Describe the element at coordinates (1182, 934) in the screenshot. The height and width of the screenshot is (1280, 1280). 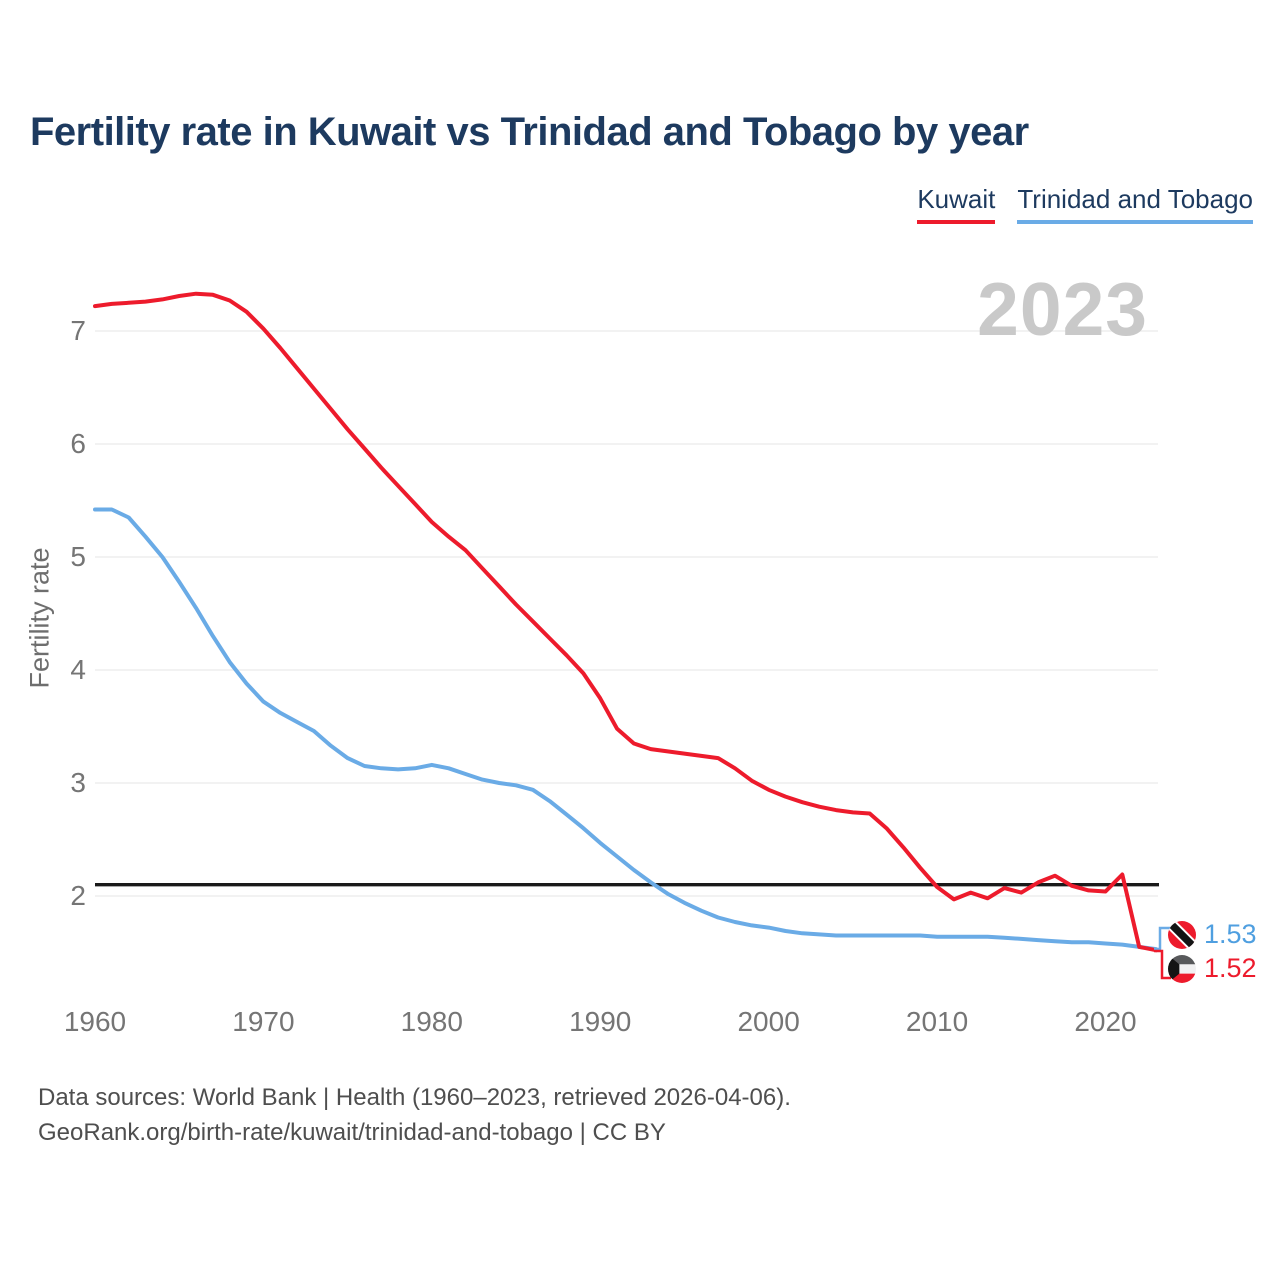
I see `trinidad-and-tobago-flag-icon` at that location.